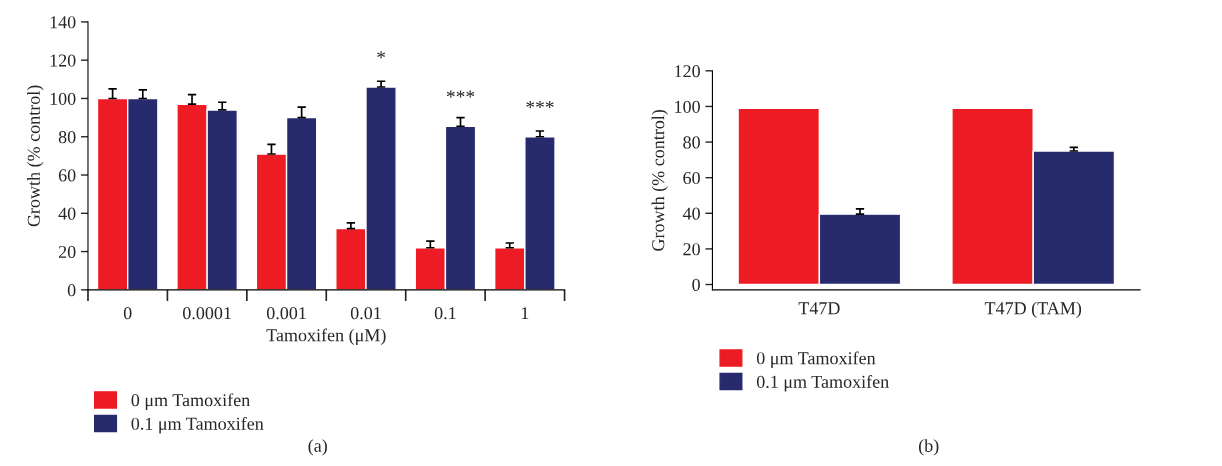  Describe the element at coordinates (326, 337) in the screenshot. I see `x-axis-title: Tamoxifen (μM)` at that location.